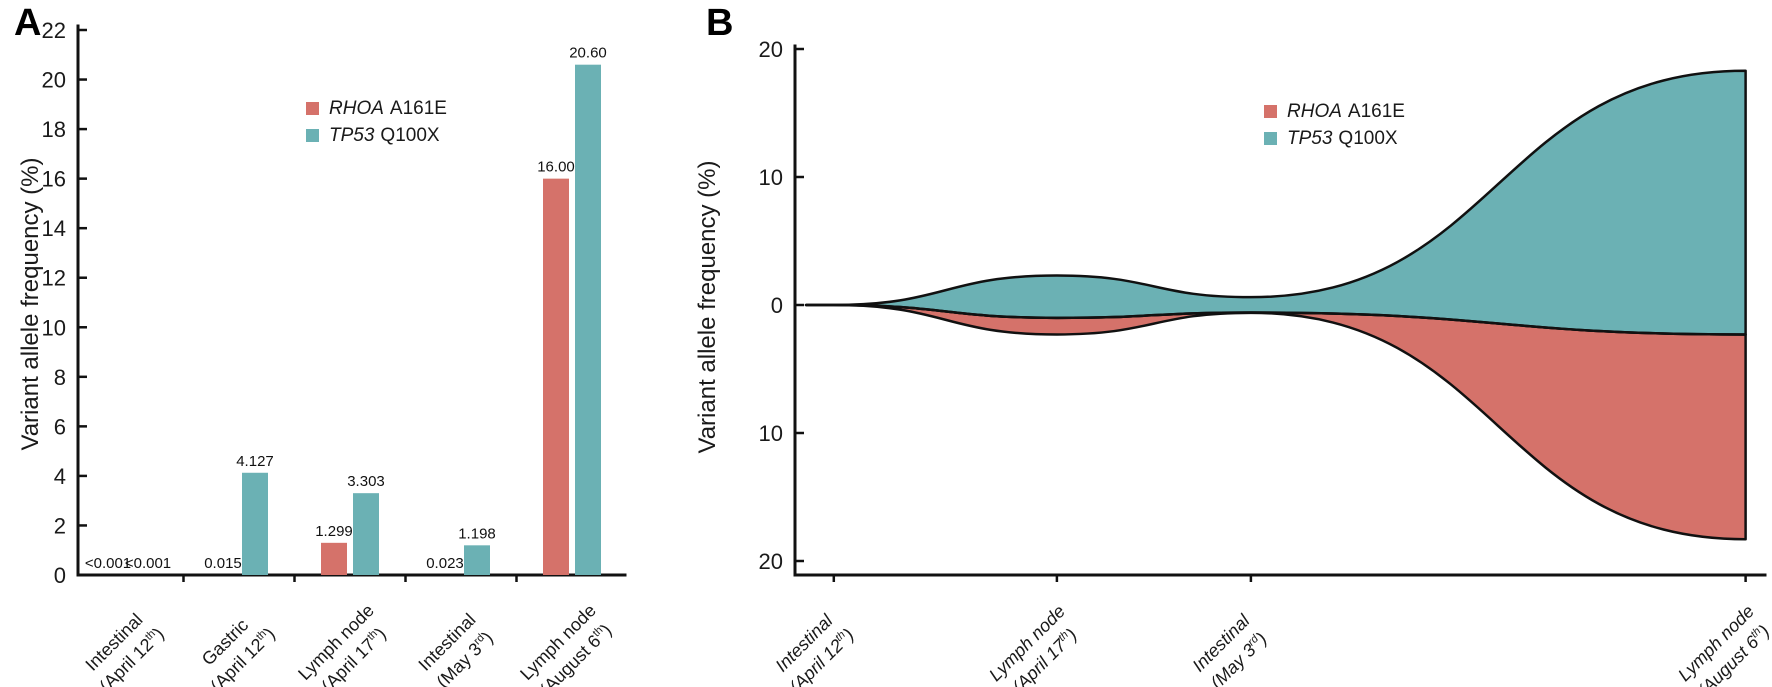 This screenshot has height=687, width=1772. I want to click on bar-value-label: 20.60, so click(588, 53).